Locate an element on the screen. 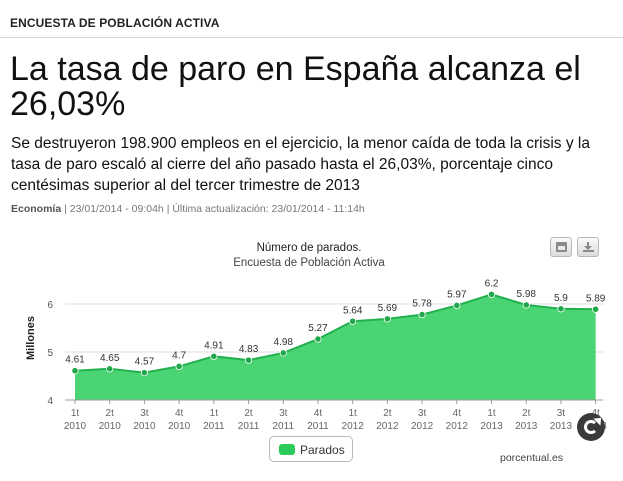 This screenshot has width=623, height=481. data-label: 4.83 is located at coordinates (249, 349).